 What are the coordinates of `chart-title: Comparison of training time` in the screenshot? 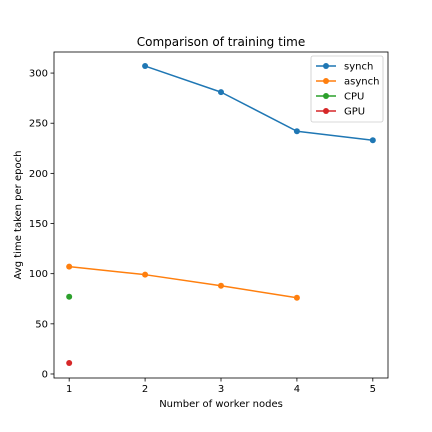 It's located at (221, 42).